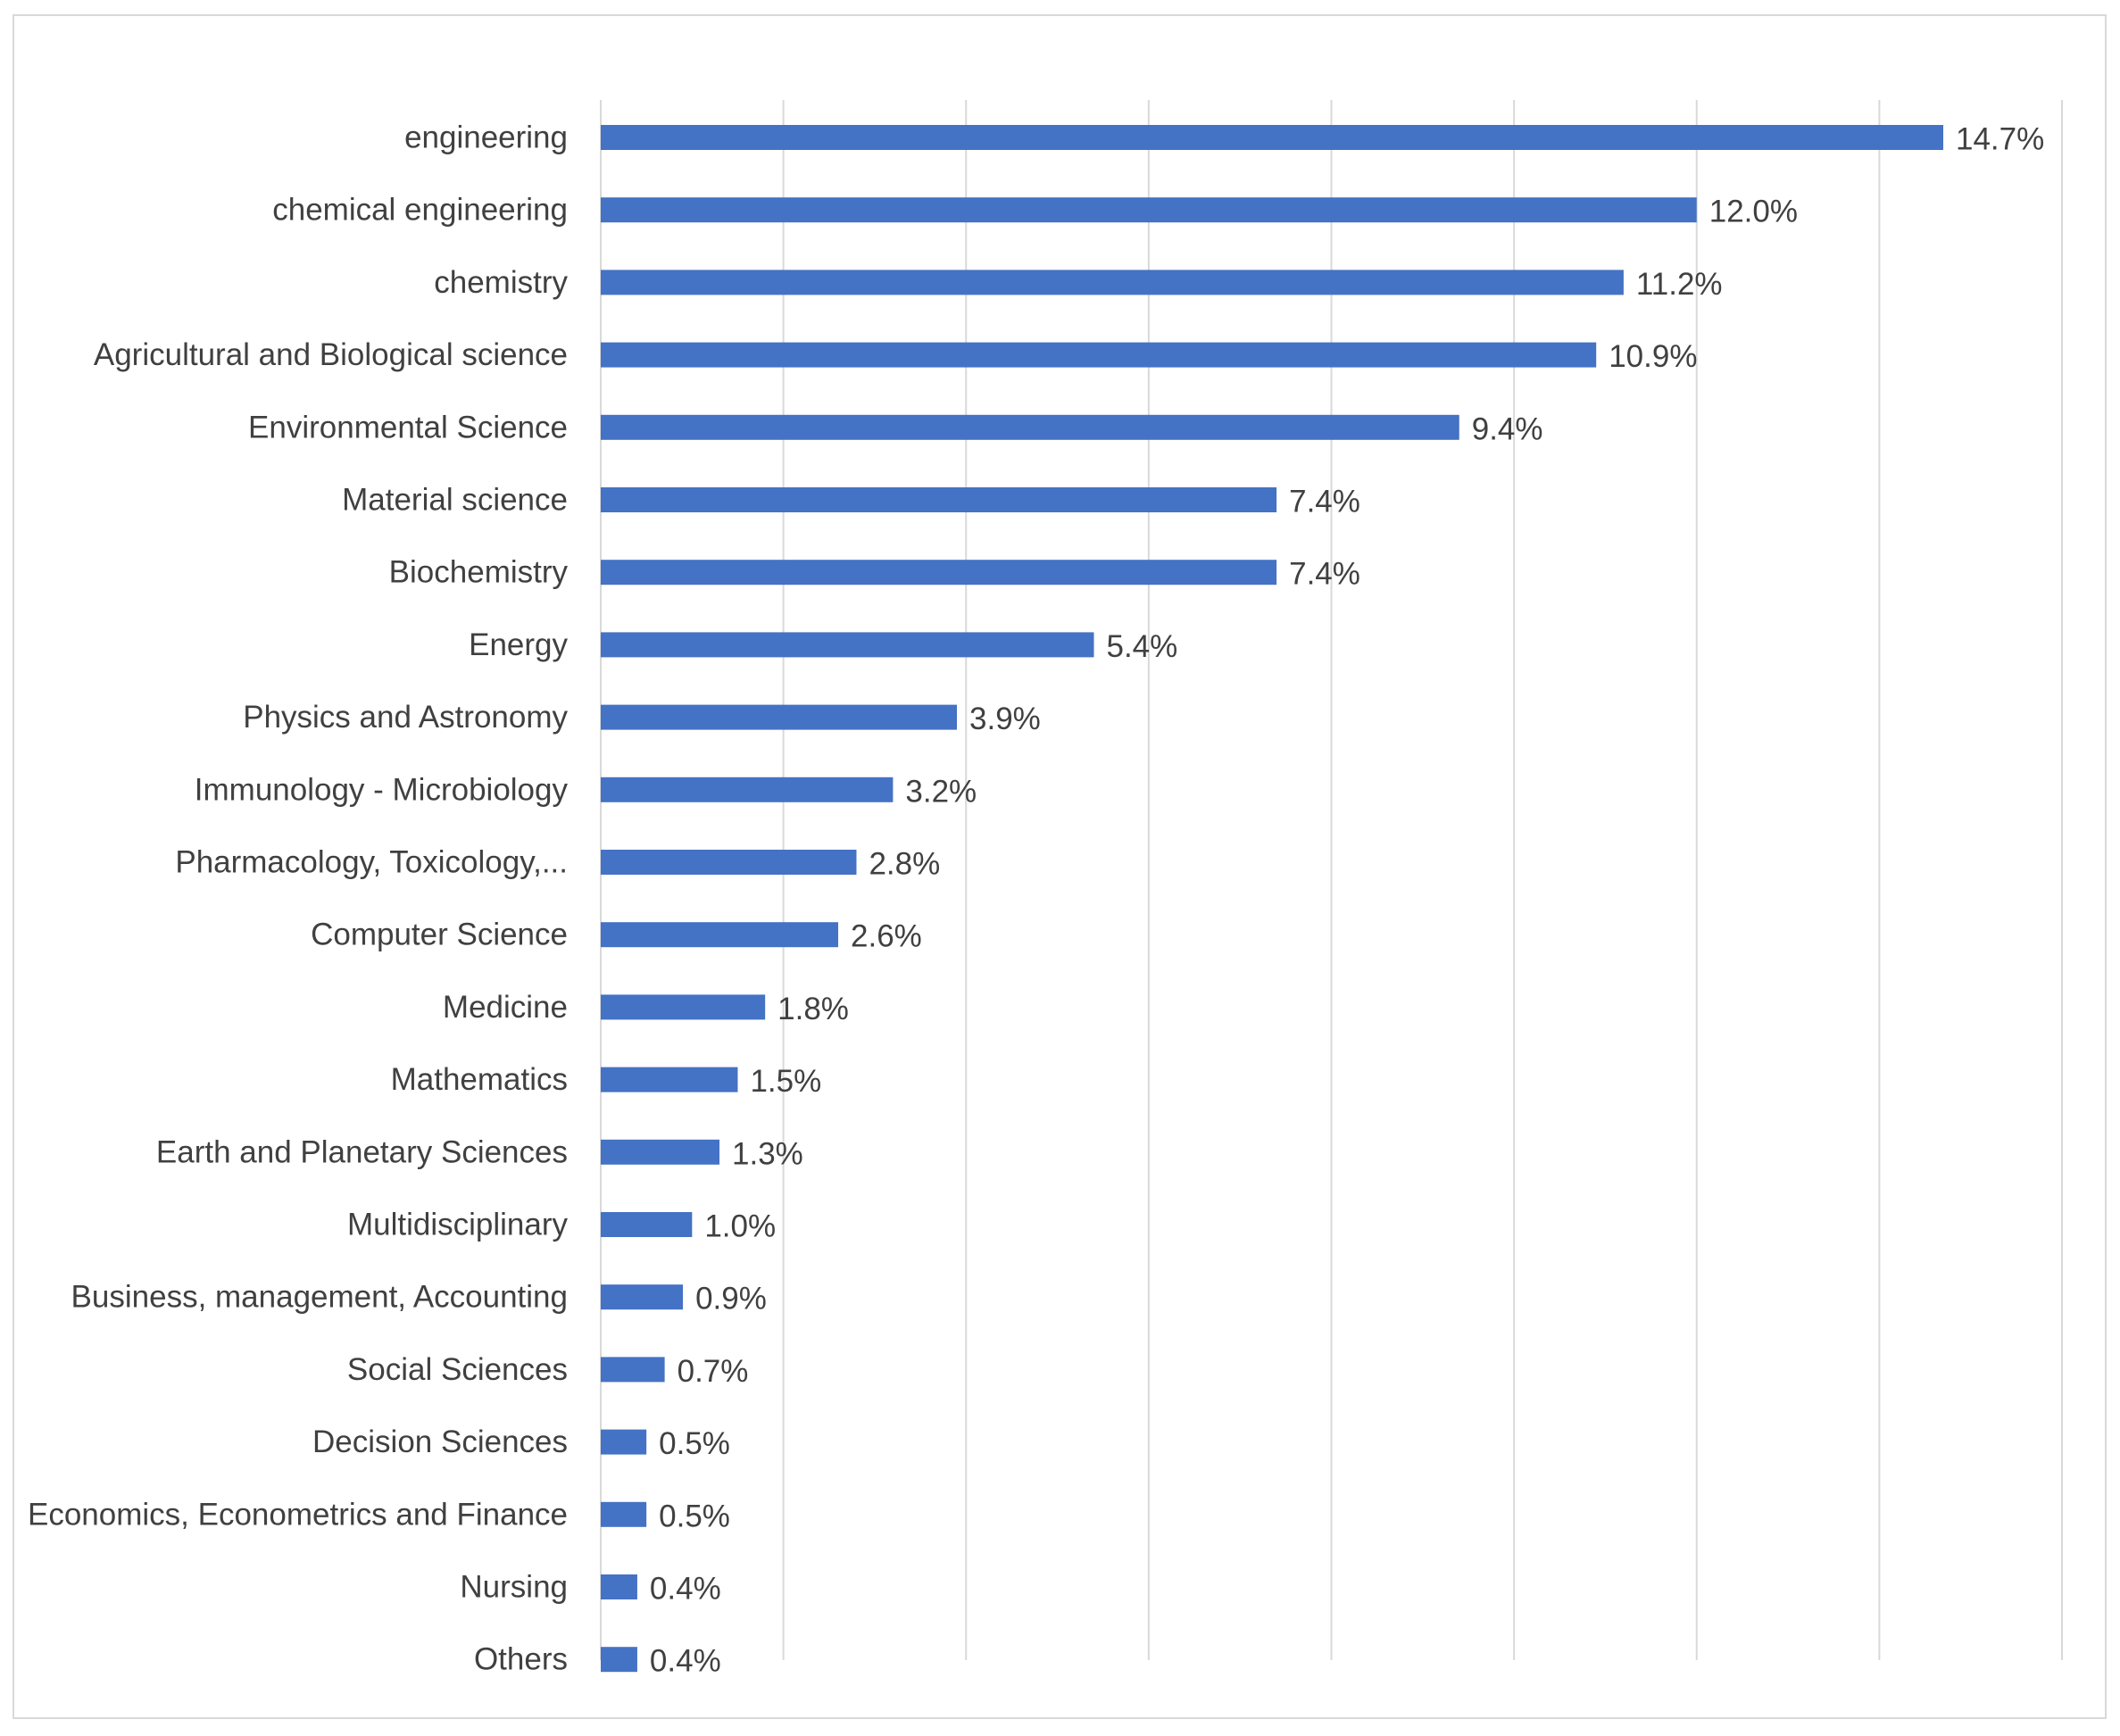 This screenshot has height=1736, width=2120. I want to click on category-label-21: Others, so click(521, 1659).